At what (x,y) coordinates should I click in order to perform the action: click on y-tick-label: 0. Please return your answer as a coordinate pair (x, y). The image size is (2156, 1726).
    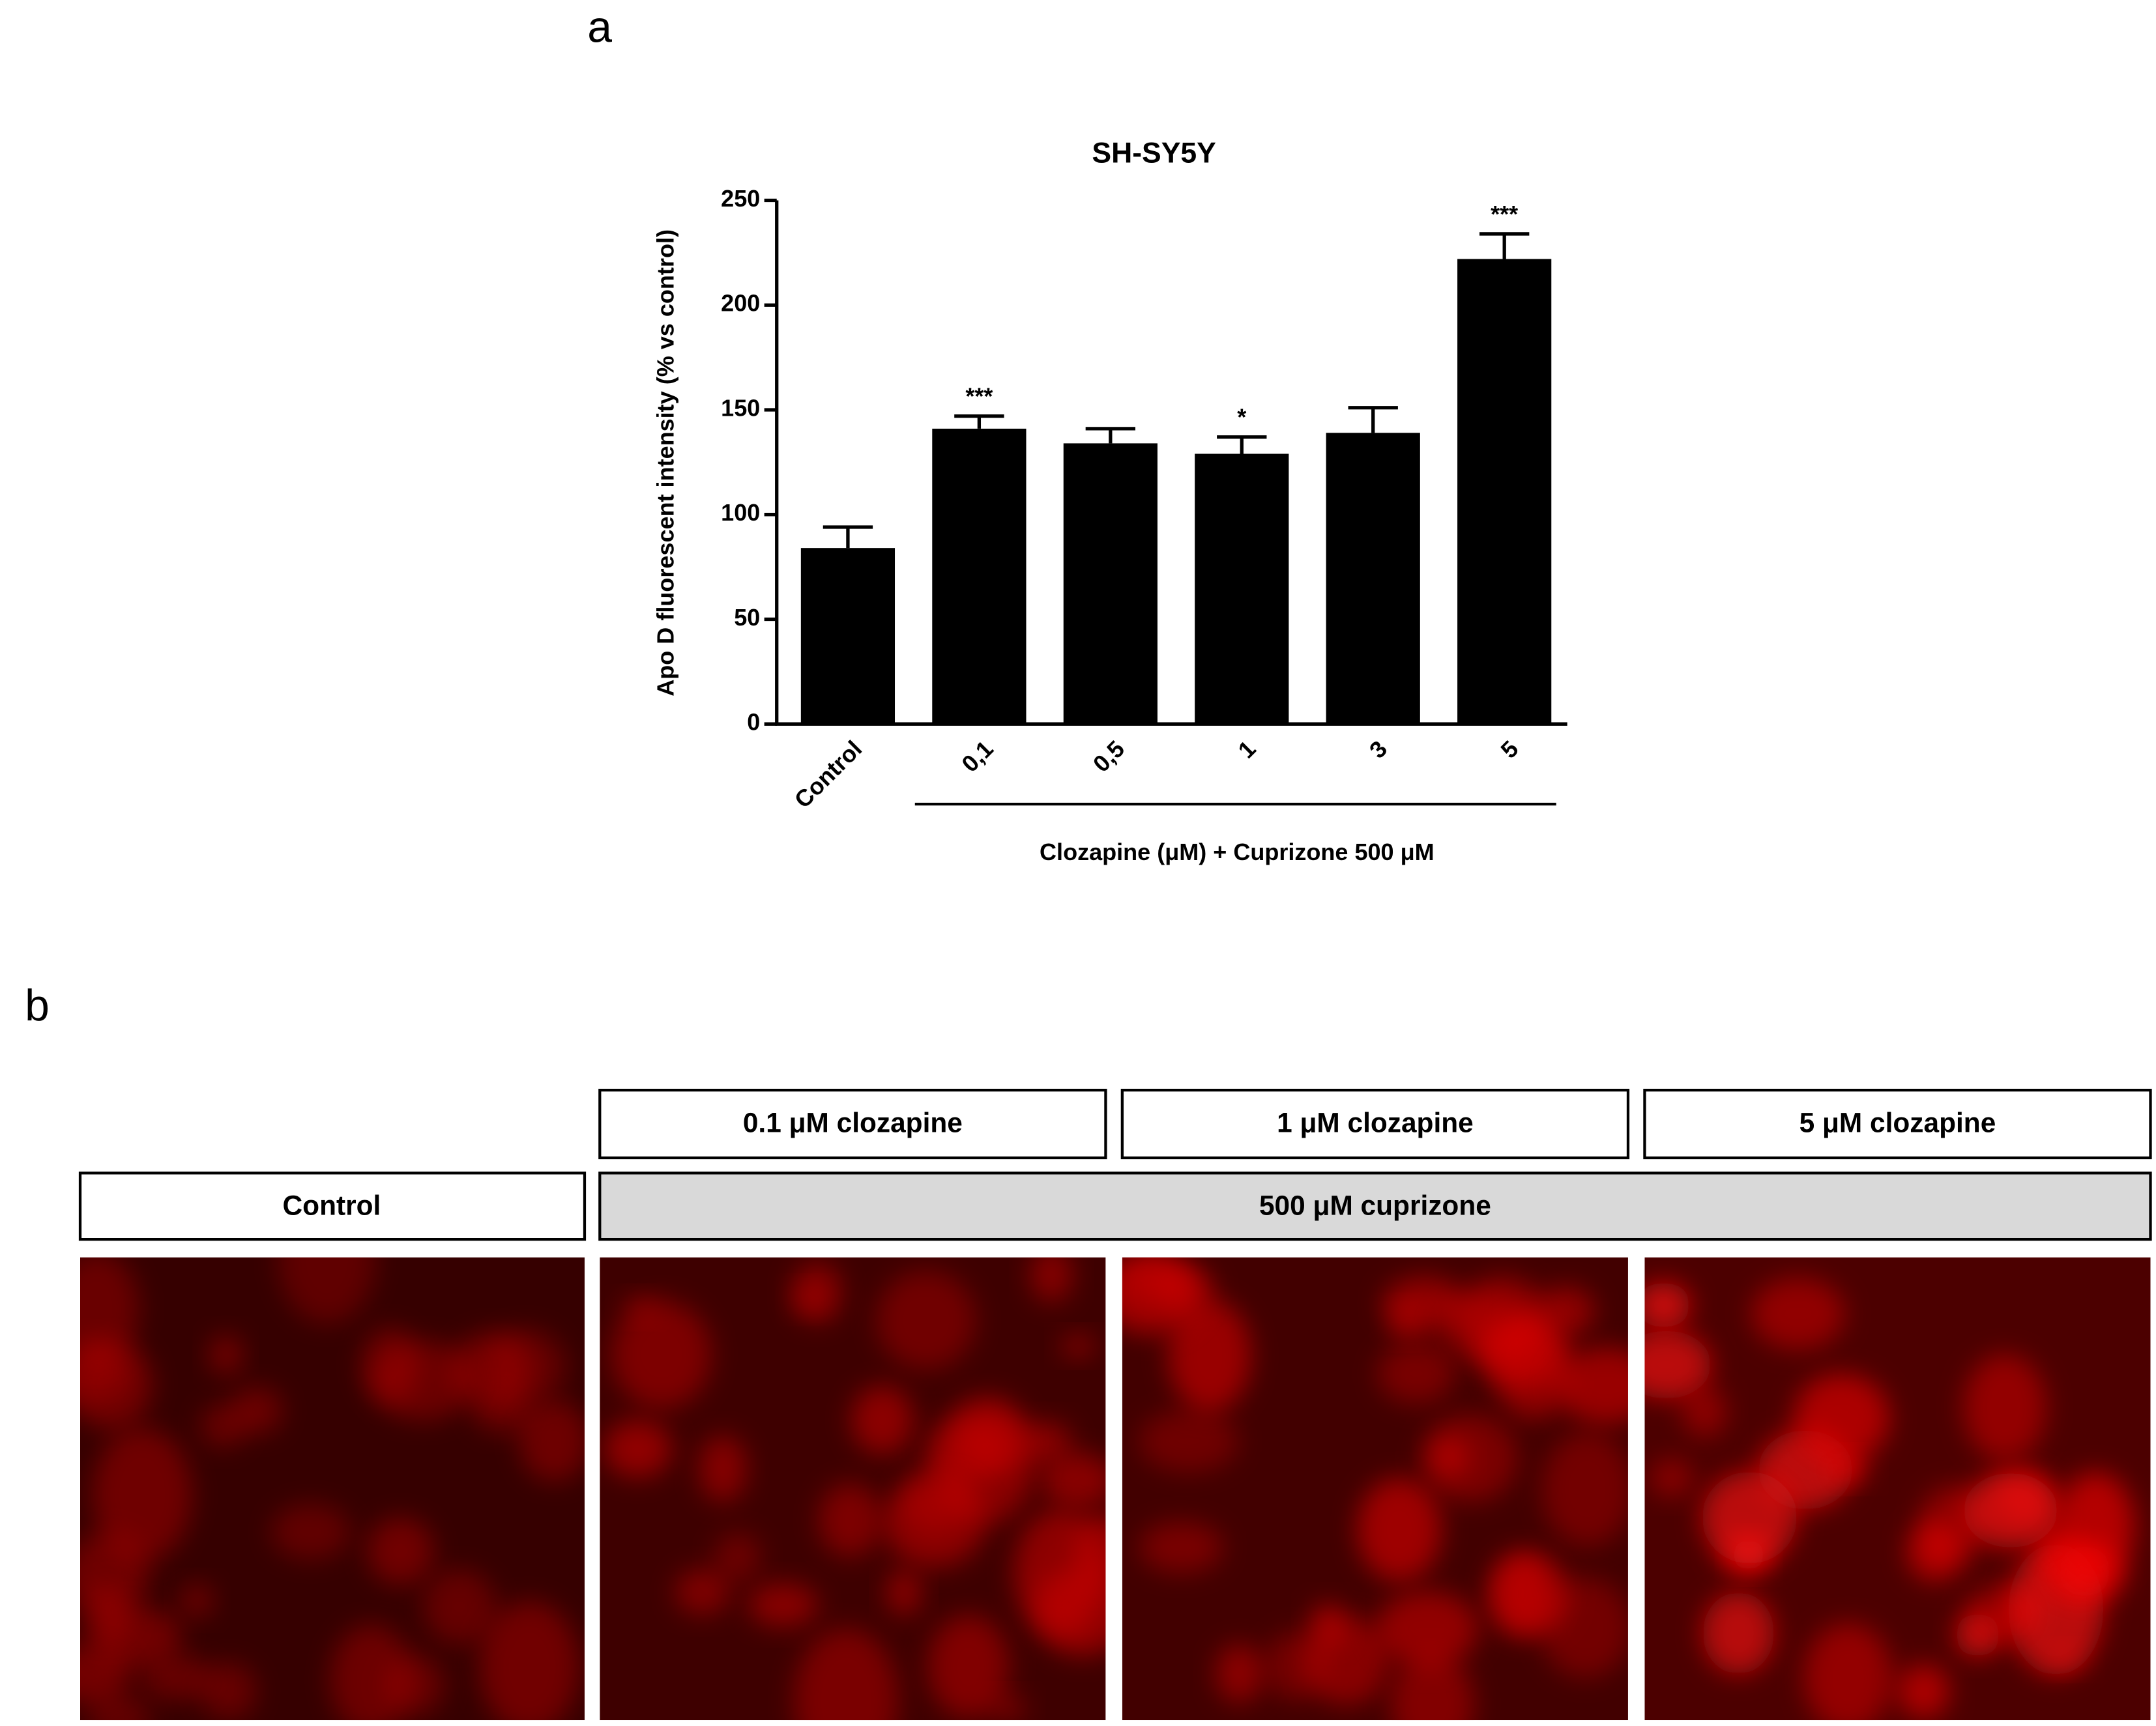
    Looking at the image, I should click on (754, 722).